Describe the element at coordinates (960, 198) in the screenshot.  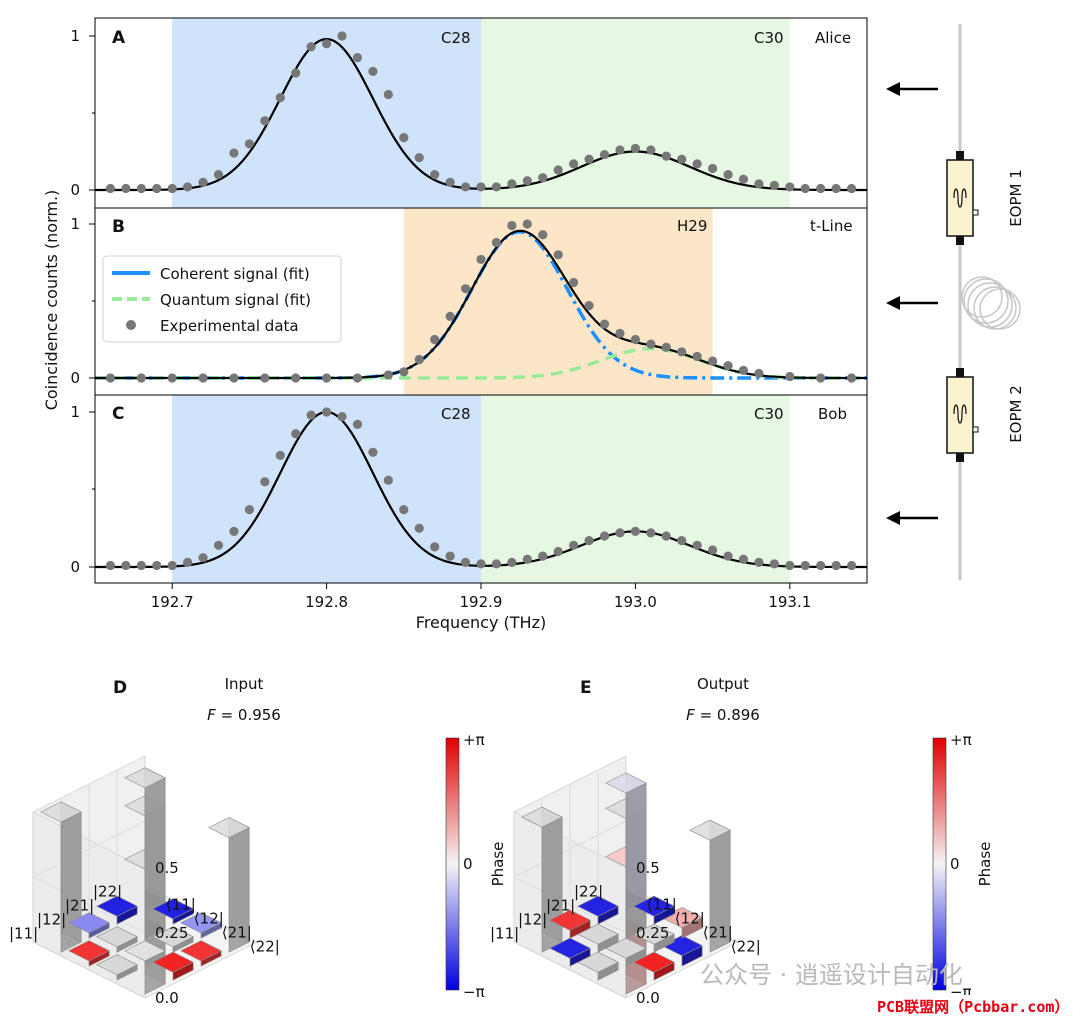
I see `sine-wave-icon` at that location.